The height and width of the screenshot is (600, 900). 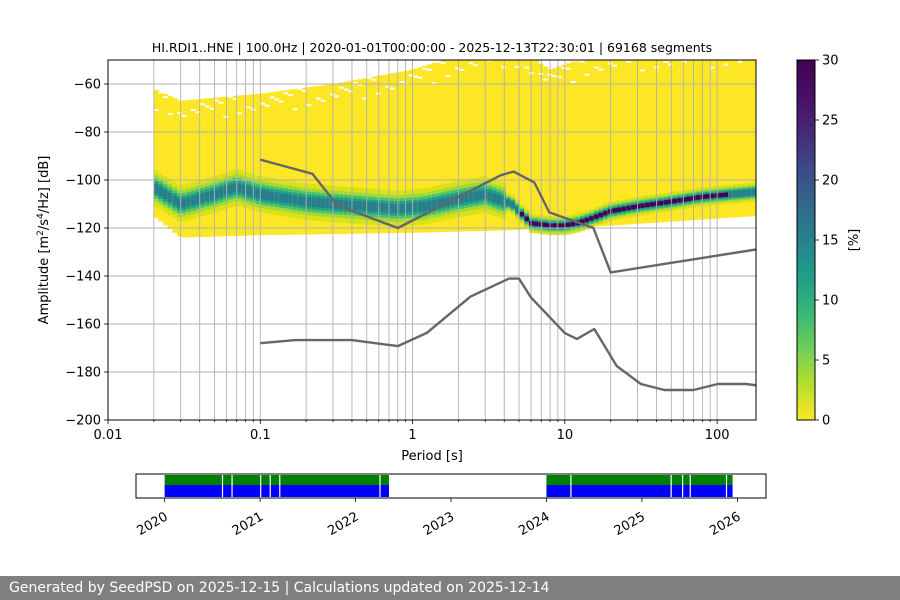 I want to click on x-axis: 0.01 0.1 1 10 100, so click(x=412, y=431).